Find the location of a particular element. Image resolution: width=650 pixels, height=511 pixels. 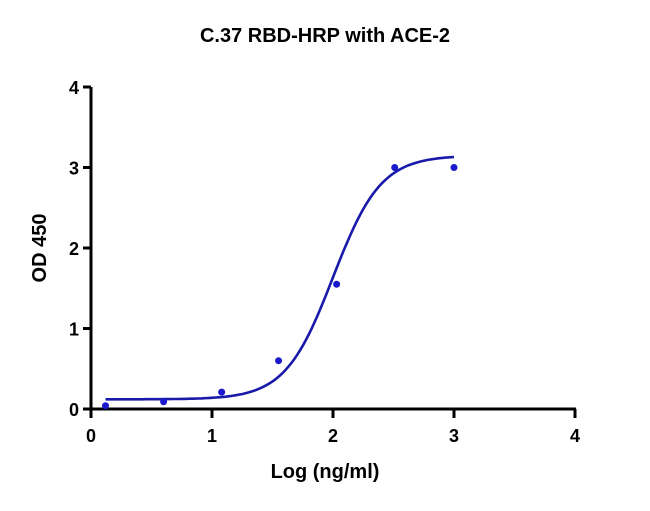

y-axis: 0 1 2 3 4 is located at coordinates (81, 249).